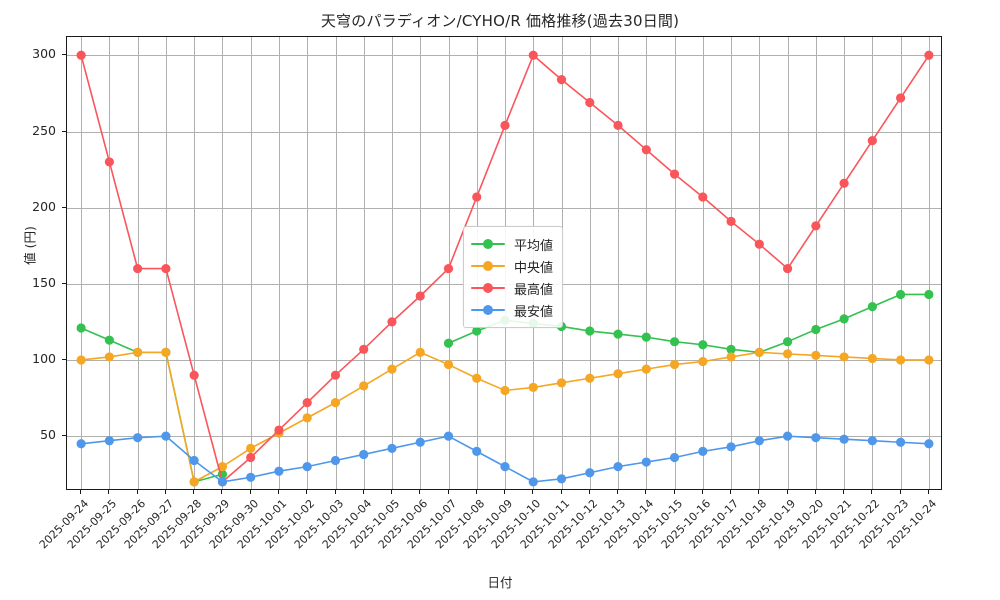 Image resolution: width=1000 pixels, height=600 pixels. What do you see at coordinates (534, 290) in the screenshot?
I see `legend-label: 最高値` at bounding box center [534, 290].